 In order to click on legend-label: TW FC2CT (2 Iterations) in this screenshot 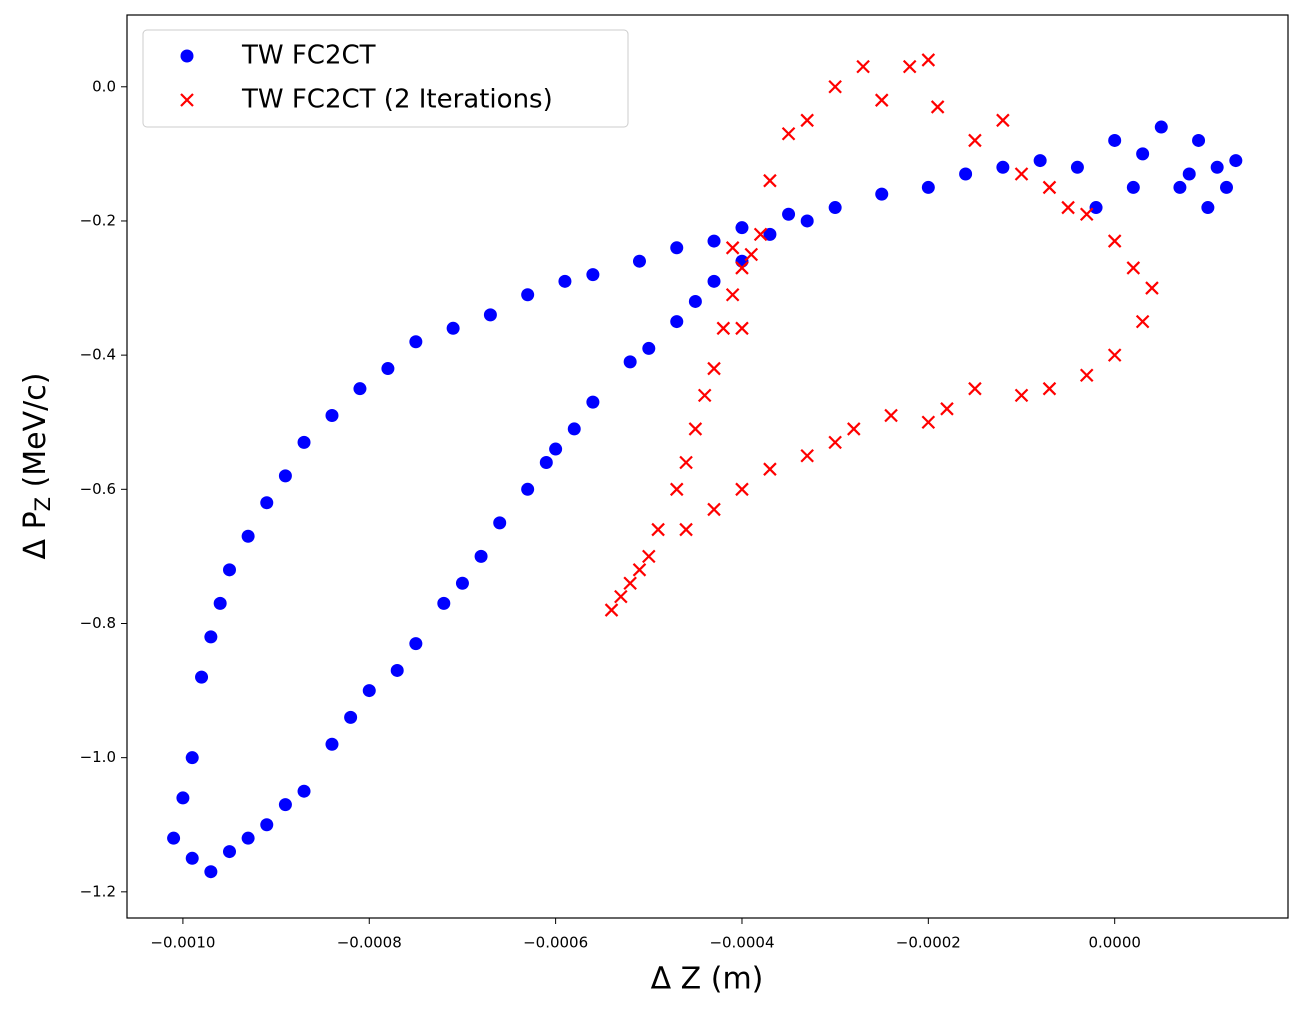, I will do `click(397, 100)`.